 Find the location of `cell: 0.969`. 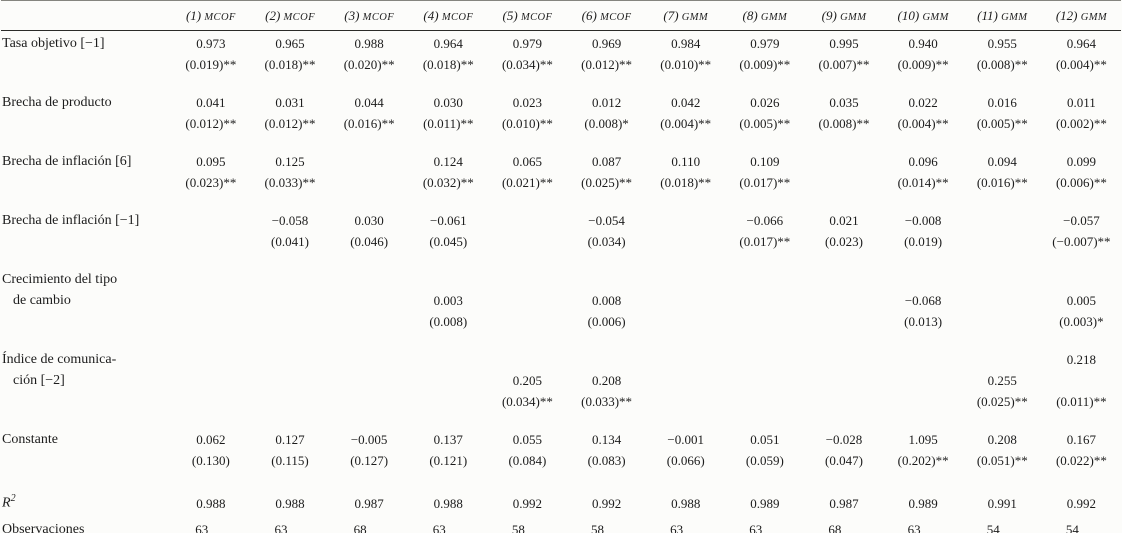

cell: 0.969 is located at coordinates (606, 43).